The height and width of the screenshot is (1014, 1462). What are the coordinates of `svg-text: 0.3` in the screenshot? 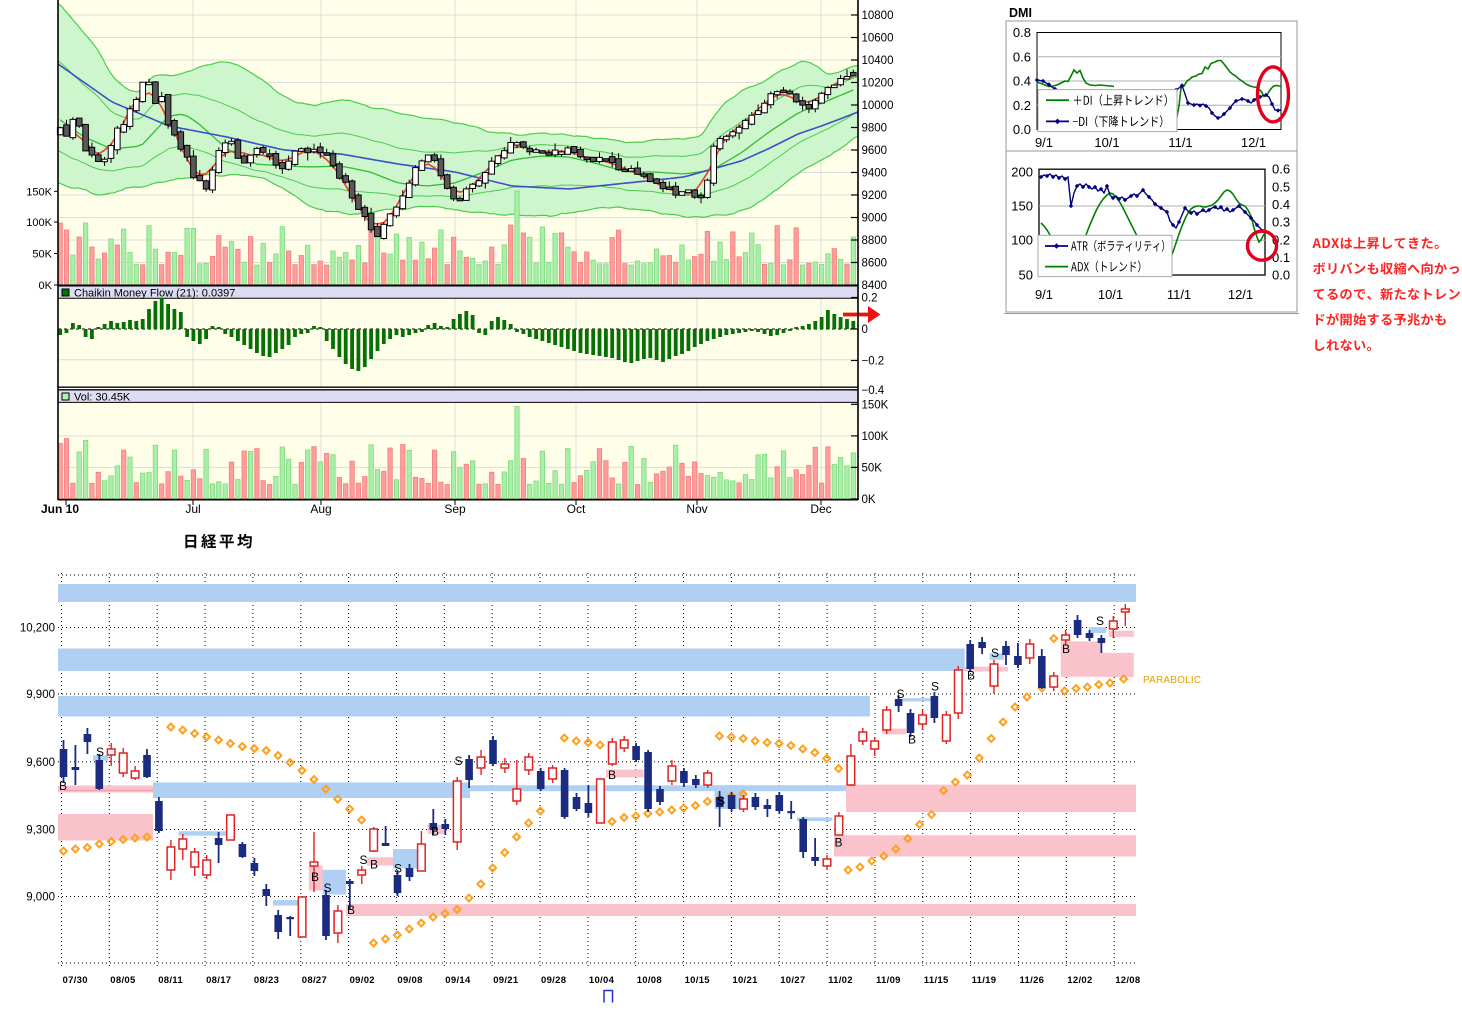 It's located at (1281, 222).